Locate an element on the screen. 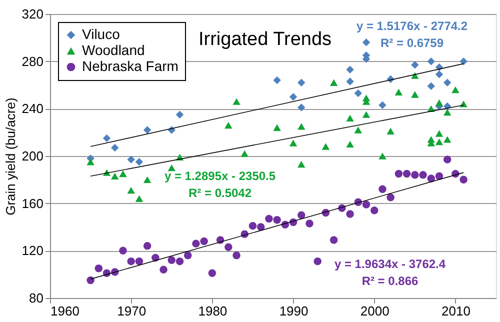  y-tick-label: 240 is located at coordinates (33, 108).